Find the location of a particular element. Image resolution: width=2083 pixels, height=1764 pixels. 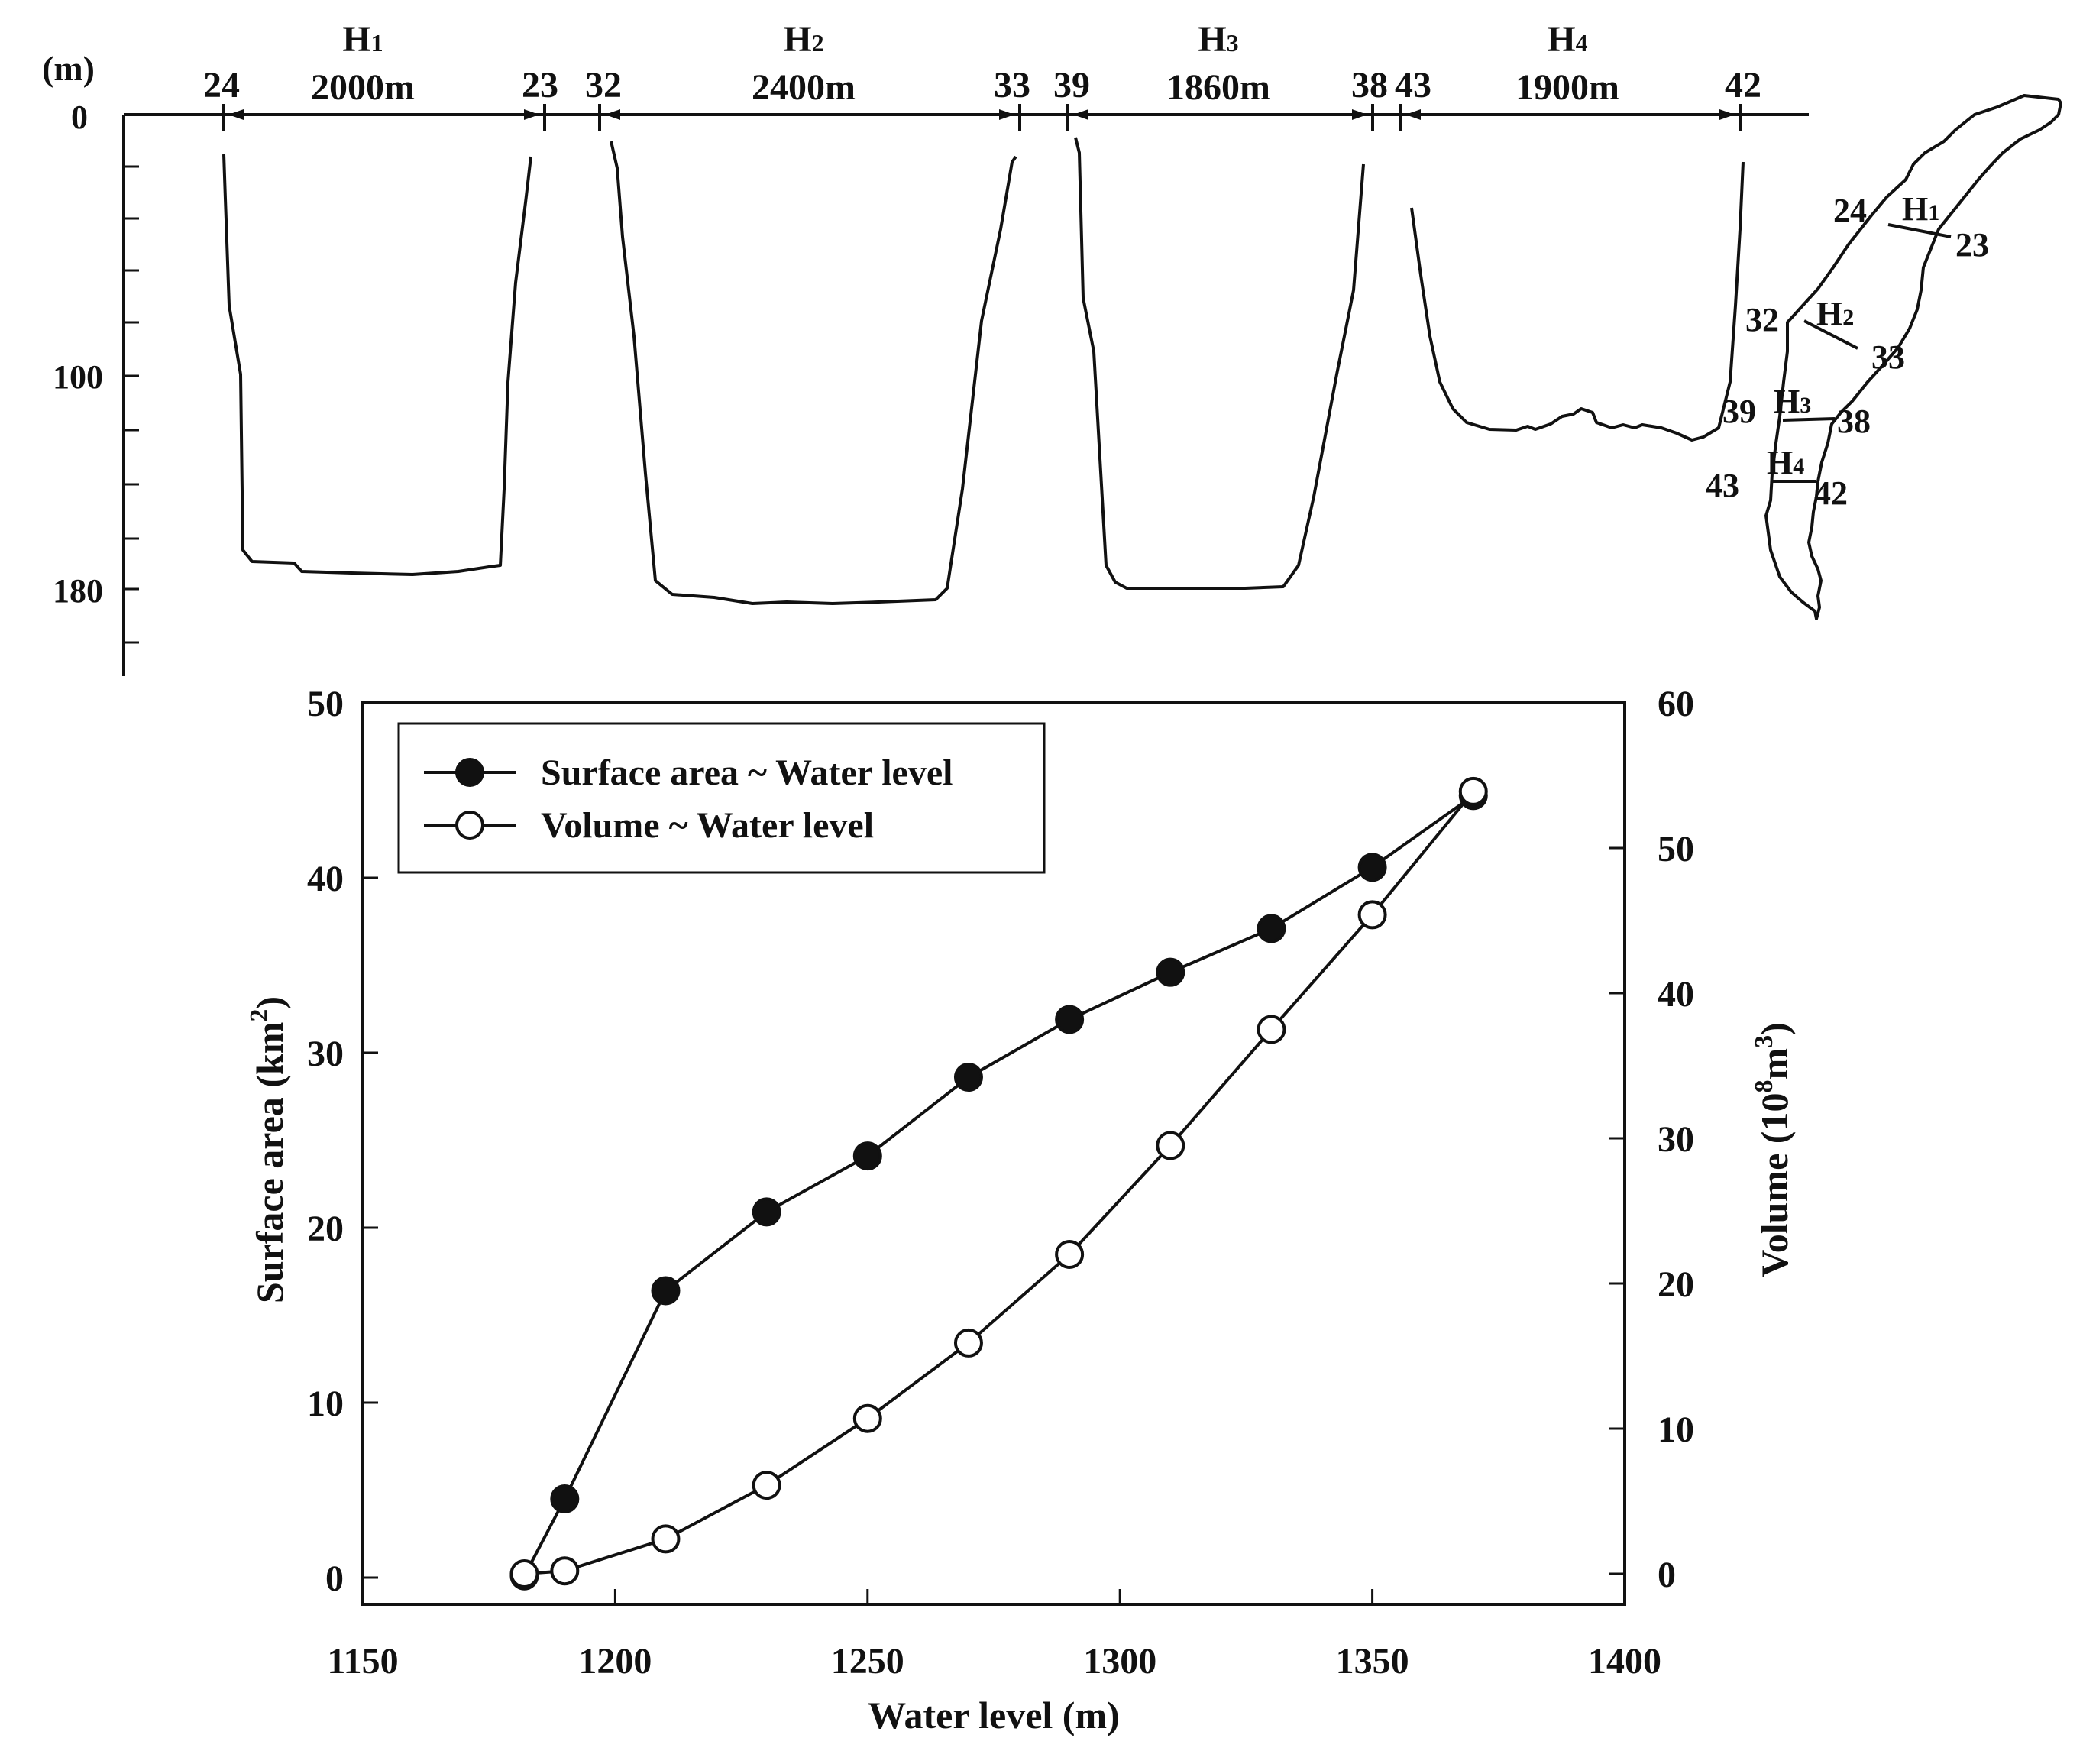

y-tick-label: 0 is located at coordinates (334, 1578).